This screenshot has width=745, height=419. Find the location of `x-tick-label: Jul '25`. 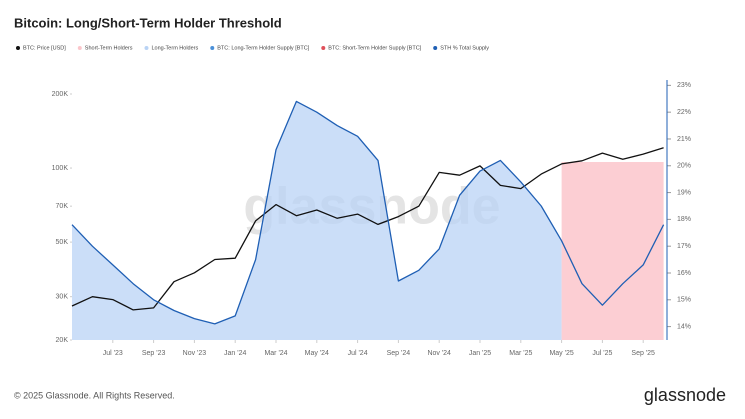

x-tick-label: Jul '25 is located at coordinates (602, 353).